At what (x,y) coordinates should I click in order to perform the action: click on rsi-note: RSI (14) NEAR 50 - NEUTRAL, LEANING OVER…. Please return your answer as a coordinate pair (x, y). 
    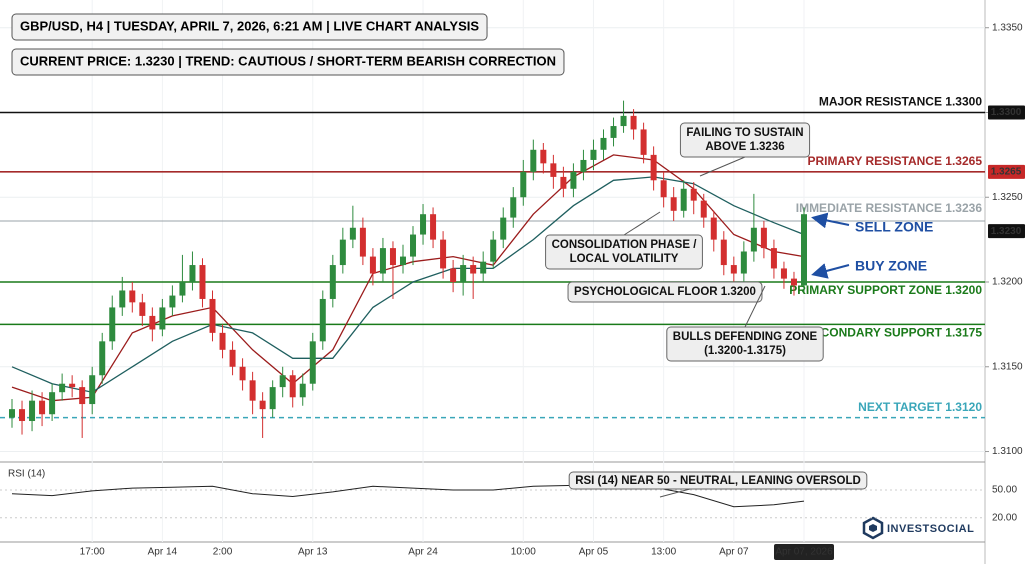
    Looking at the image, I should click on (718, 481).